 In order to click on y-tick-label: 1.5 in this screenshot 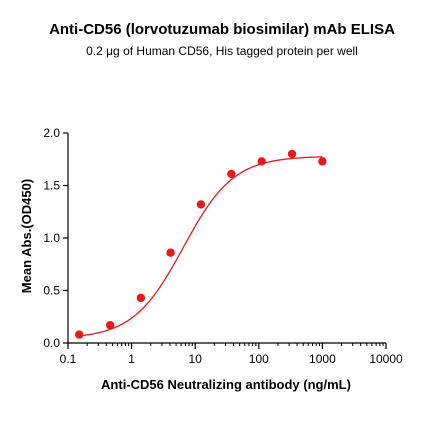, I will do `click(51, 186)`.